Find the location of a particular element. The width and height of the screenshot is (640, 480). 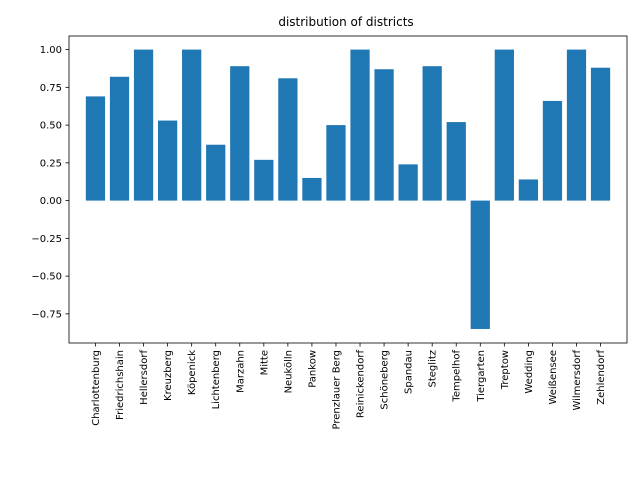

x-tick-label: Schöneberg is located at coordinates (385, 380).